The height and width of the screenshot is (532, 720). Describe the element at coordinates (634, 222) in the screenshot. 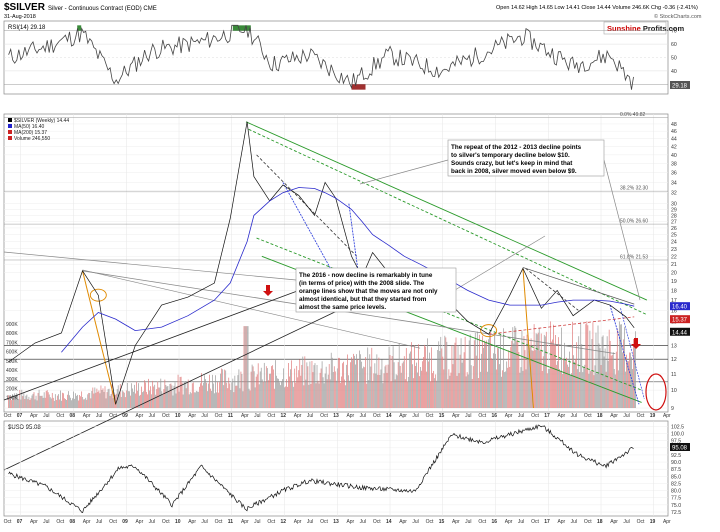

I see `fib-label: 50.0% 26.60` at that location.